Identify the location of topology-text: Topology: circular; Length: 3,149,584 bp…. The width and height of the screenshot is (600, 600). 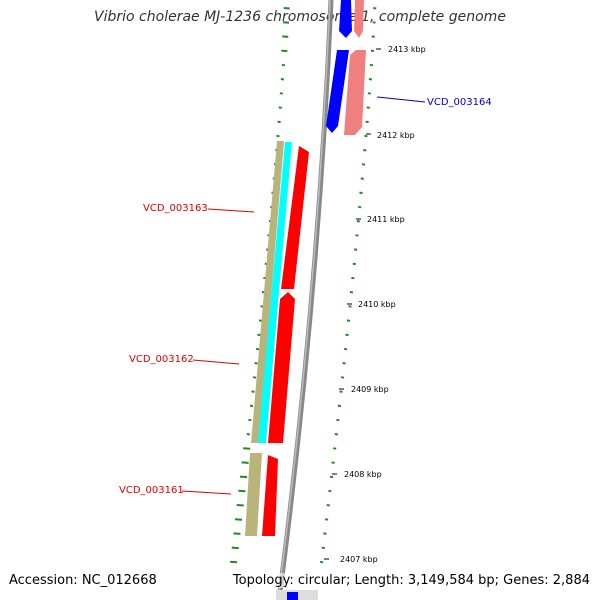
(411, 580).